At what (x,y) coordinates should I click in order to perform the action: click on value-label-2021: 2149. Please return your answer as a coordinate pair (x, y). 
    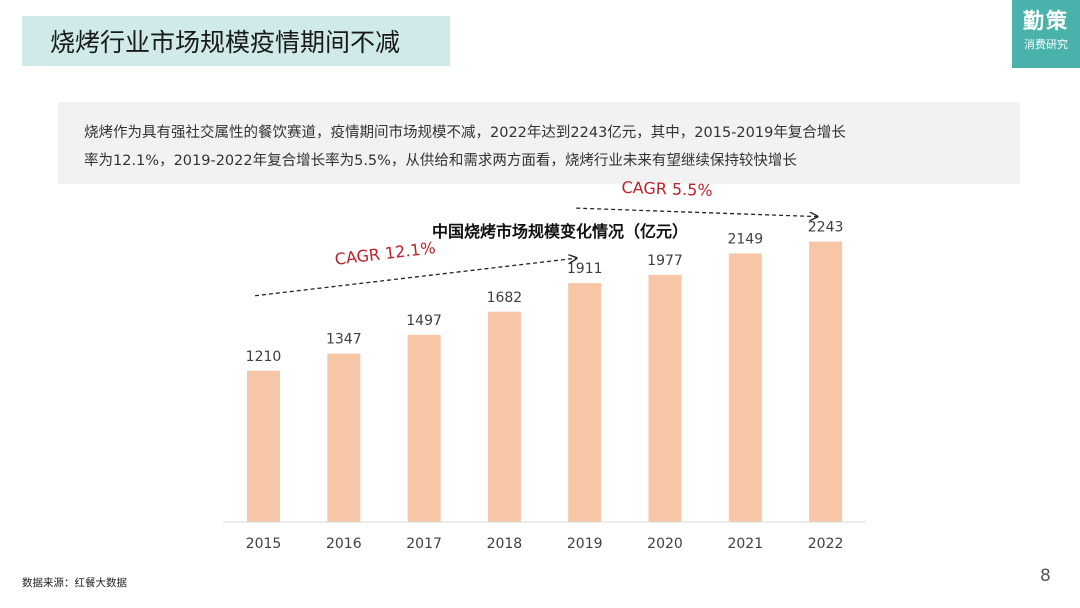
    Looking at the image, I should click on (745, 239).